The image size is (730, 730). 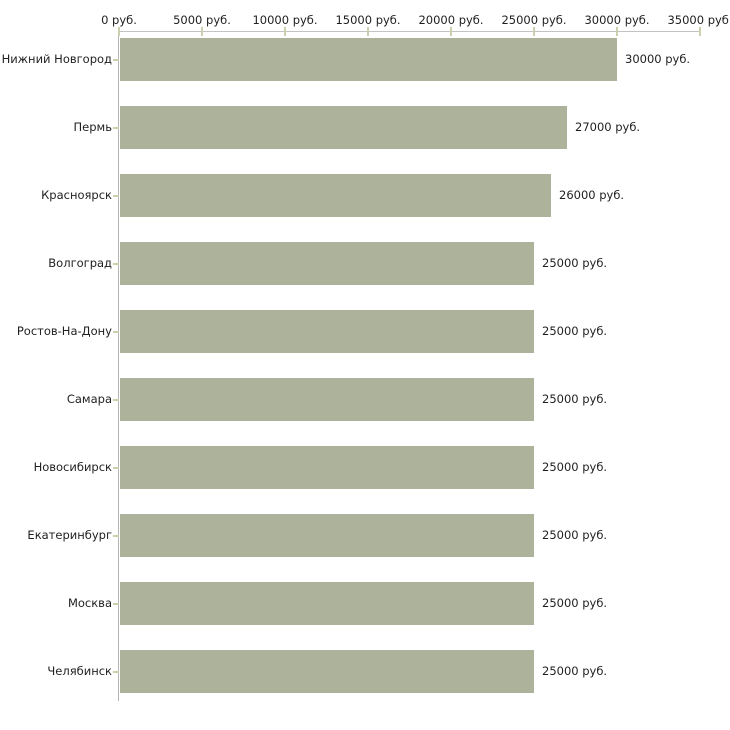 I want to click on category-label: Нижний Новгород, so click(x=56, y=58).